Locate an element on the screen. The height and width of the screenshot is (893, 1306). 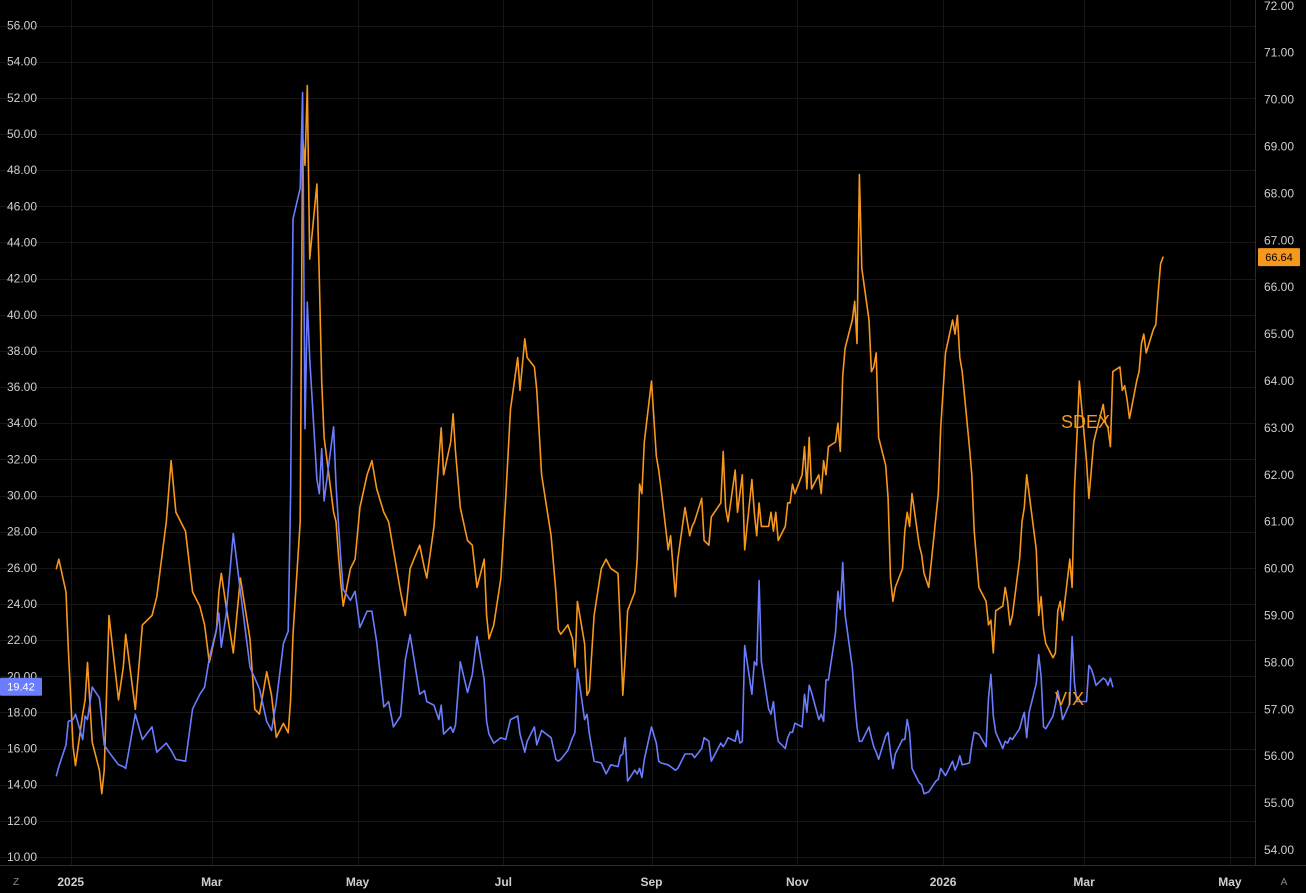
right-tick-label: 68.00 is located at coordinates (1279, 193).